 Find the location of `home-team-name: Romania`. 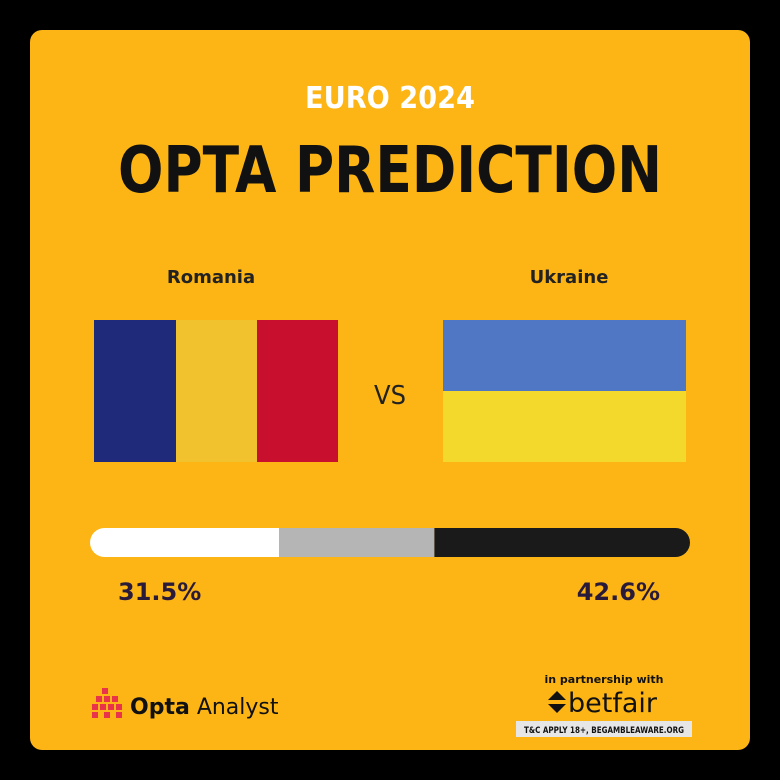

home-team-name: Romania is located at coordinates (211, 277).